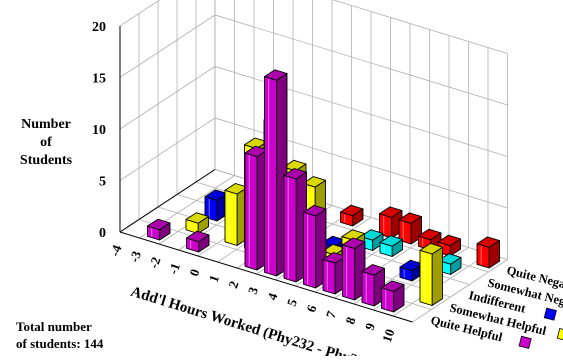 The height and width of the screenshot is (361, 563). Describe the element at coordinates (135, 256) in the screenshot. I see `x-tick-label: -3` at that location.